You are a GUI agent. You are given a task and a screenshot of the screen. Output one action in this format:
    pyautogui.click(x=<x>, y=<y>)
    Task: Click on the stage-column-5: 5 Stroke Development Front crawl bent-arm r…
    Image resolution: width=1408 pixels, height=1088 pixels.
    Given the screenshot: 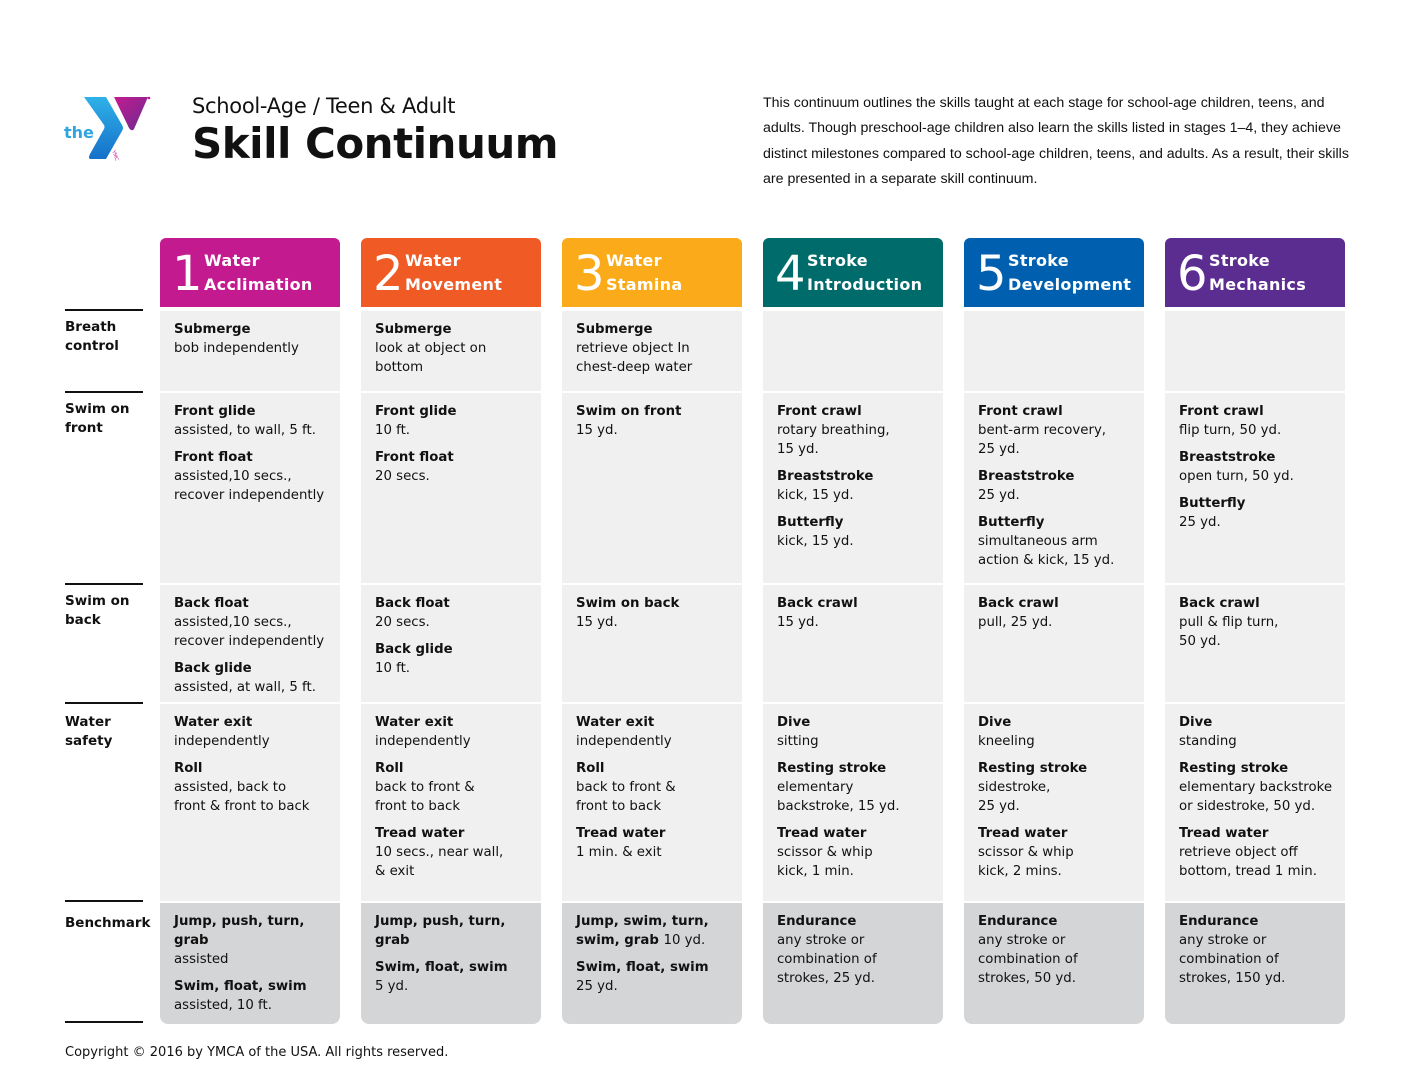 What is the action you would take?
    pyautogui.click(x=1054, y=631)
    